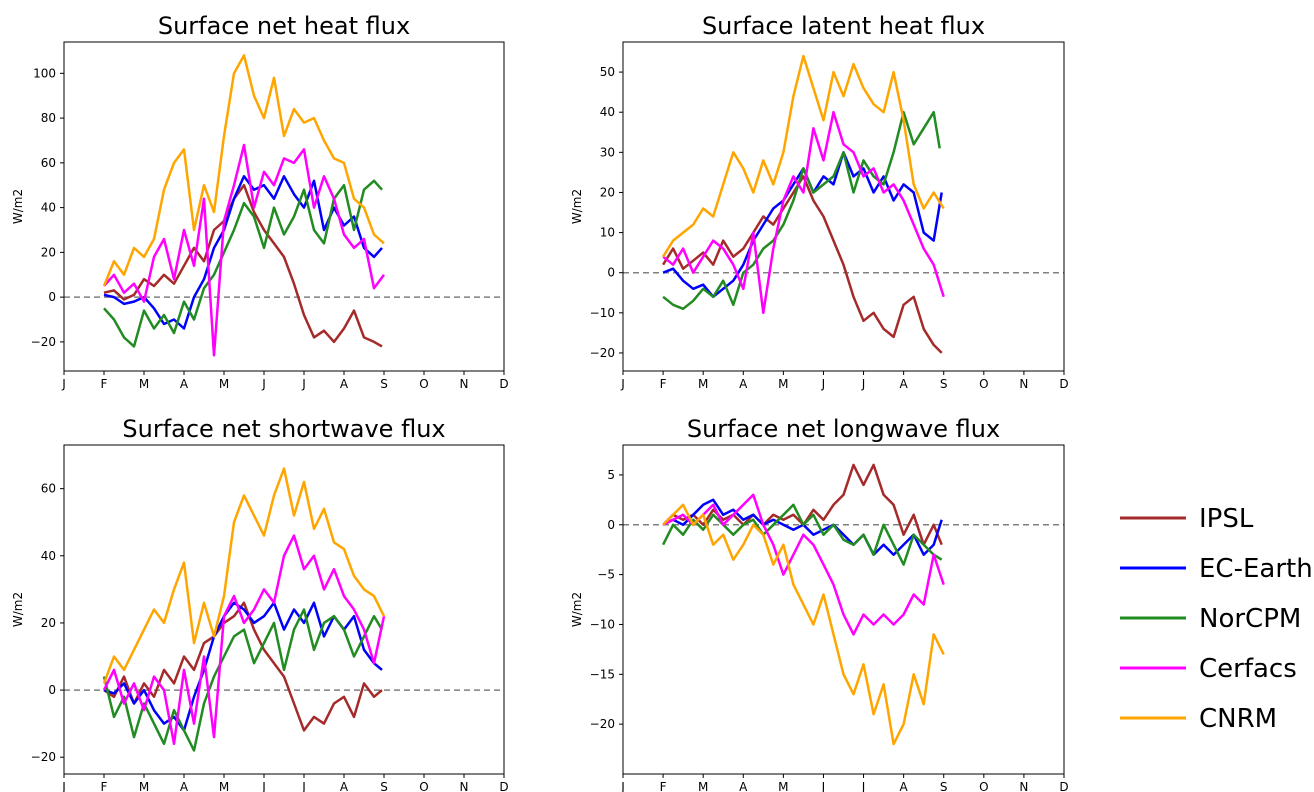 Image resolution: width=1314 pixels, height=792 pixels. I want to click on legend-label-norcpm: NorCPM, so click(1250, 619).